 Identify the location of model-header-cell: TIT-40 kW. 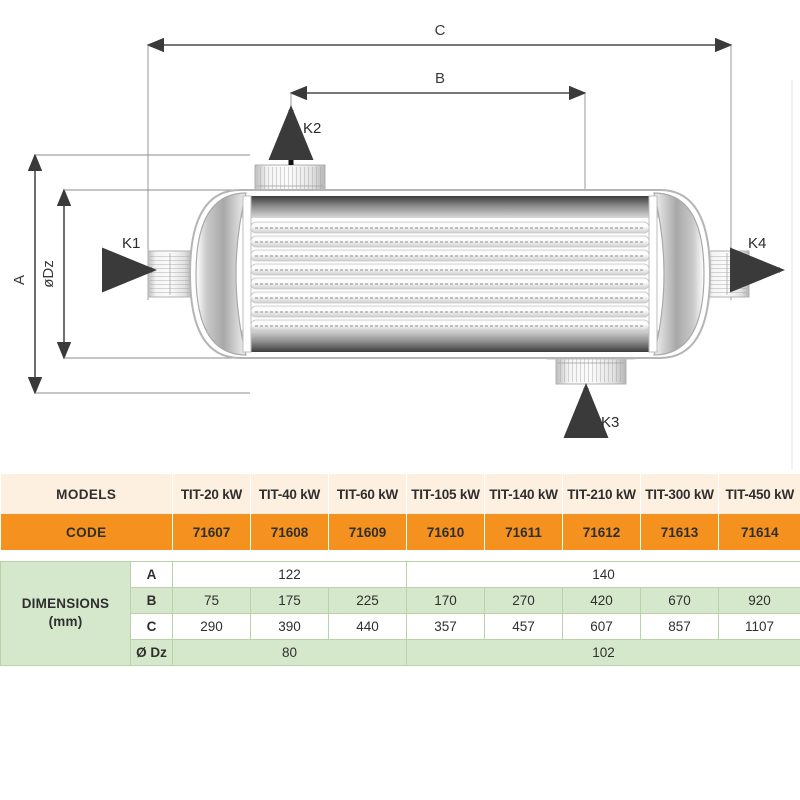
(289, 494).